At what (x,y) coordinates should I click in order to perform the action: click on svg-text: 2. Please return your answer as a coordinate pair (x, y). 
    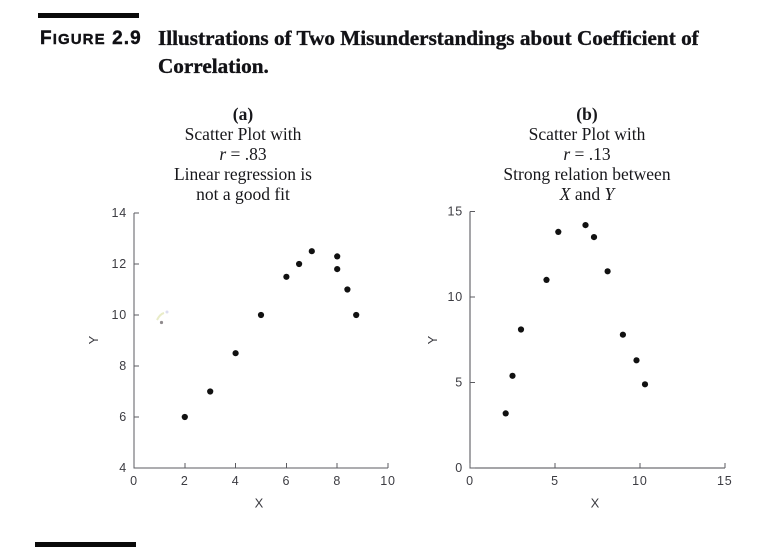
    Looking at the image, I should click on (185, 481).